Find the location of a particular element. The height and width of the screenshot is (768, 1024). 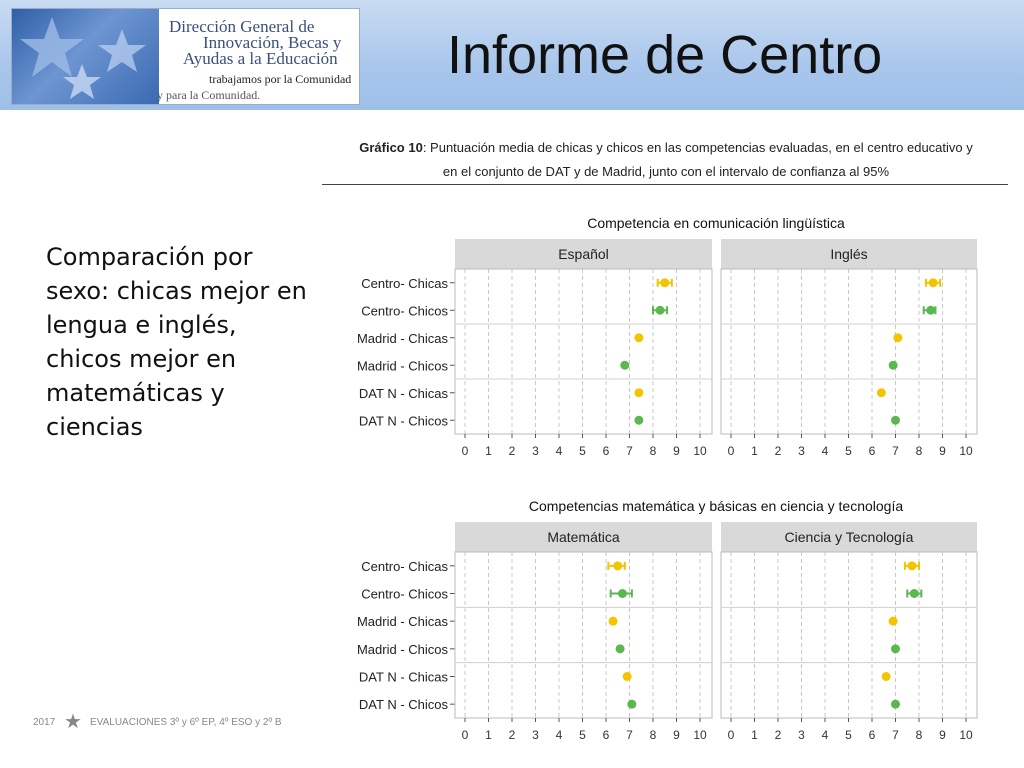

chart-title: Competencia en comunicación lingüística is located at coordinates (716, 223).